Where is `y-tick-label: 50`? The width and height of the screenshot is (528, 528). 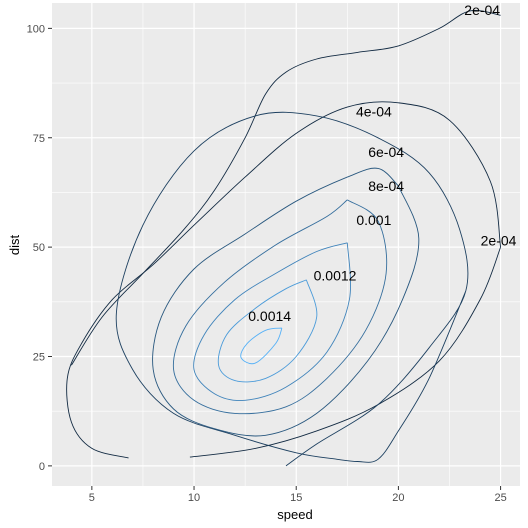 y-tick-label: 50 is located at coordinates (39, 248).